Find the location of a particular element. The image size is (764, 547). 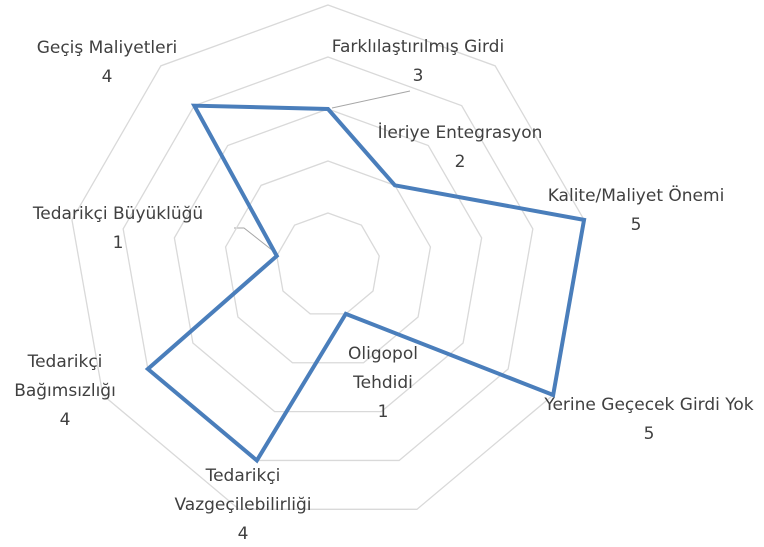

data-label: Yerine Geçecek Girdi Yok 5 is located at coordinates (649, 420).